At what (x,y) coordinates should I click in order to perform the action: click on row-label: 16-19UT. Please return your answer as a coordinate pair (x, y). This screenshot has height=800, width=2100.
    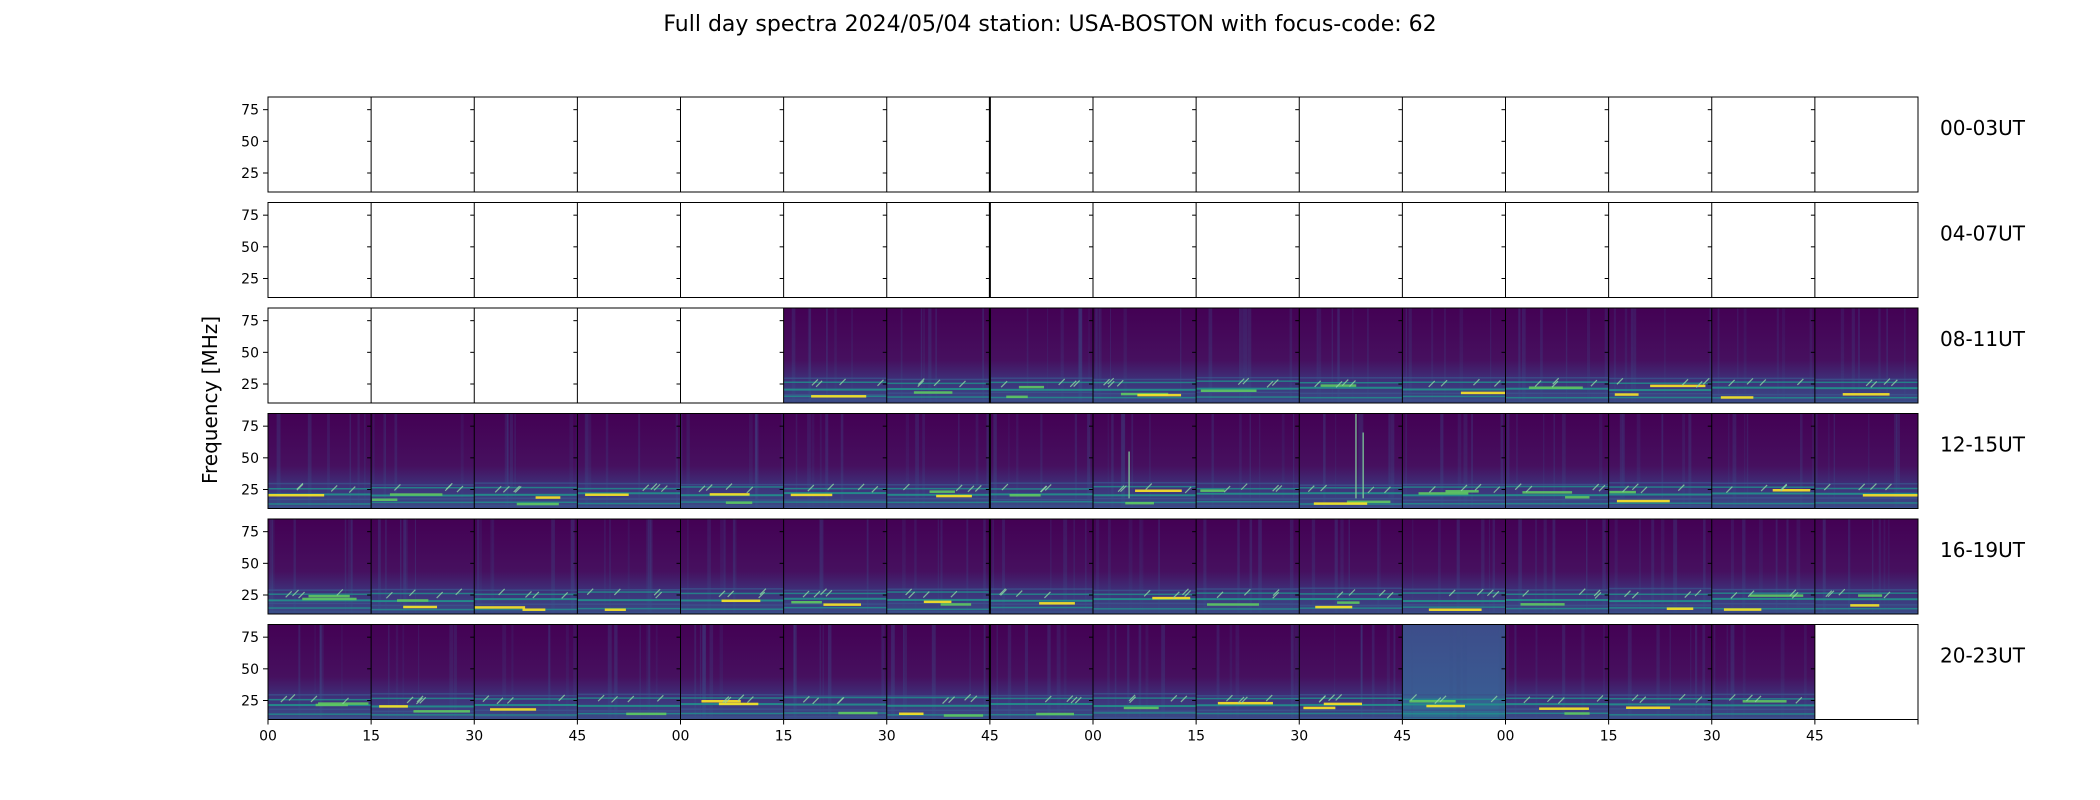
    Looking at the image, I should click on (1983, 550).